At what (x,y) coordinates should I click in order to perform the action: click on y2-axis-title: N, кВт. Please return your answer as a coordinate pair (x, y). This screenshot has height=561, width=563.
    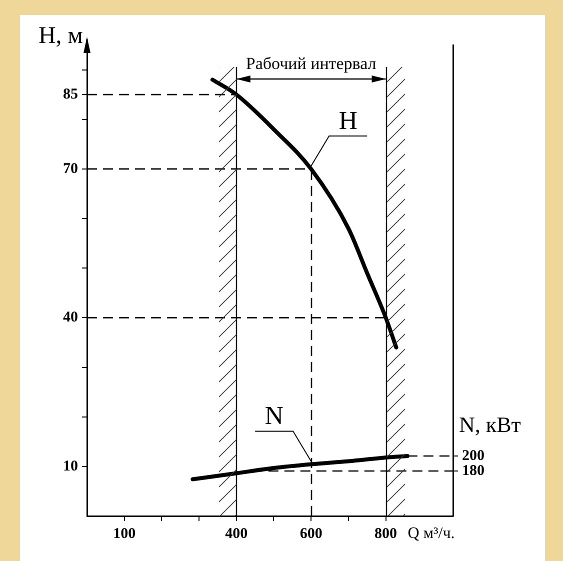
    Looking at the image, I should click on (490, 424).